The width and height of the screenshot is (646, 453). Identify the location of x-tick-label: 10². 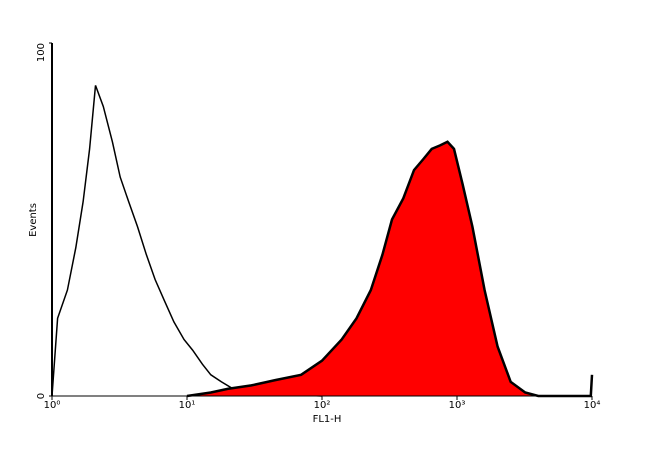
(322, 405).